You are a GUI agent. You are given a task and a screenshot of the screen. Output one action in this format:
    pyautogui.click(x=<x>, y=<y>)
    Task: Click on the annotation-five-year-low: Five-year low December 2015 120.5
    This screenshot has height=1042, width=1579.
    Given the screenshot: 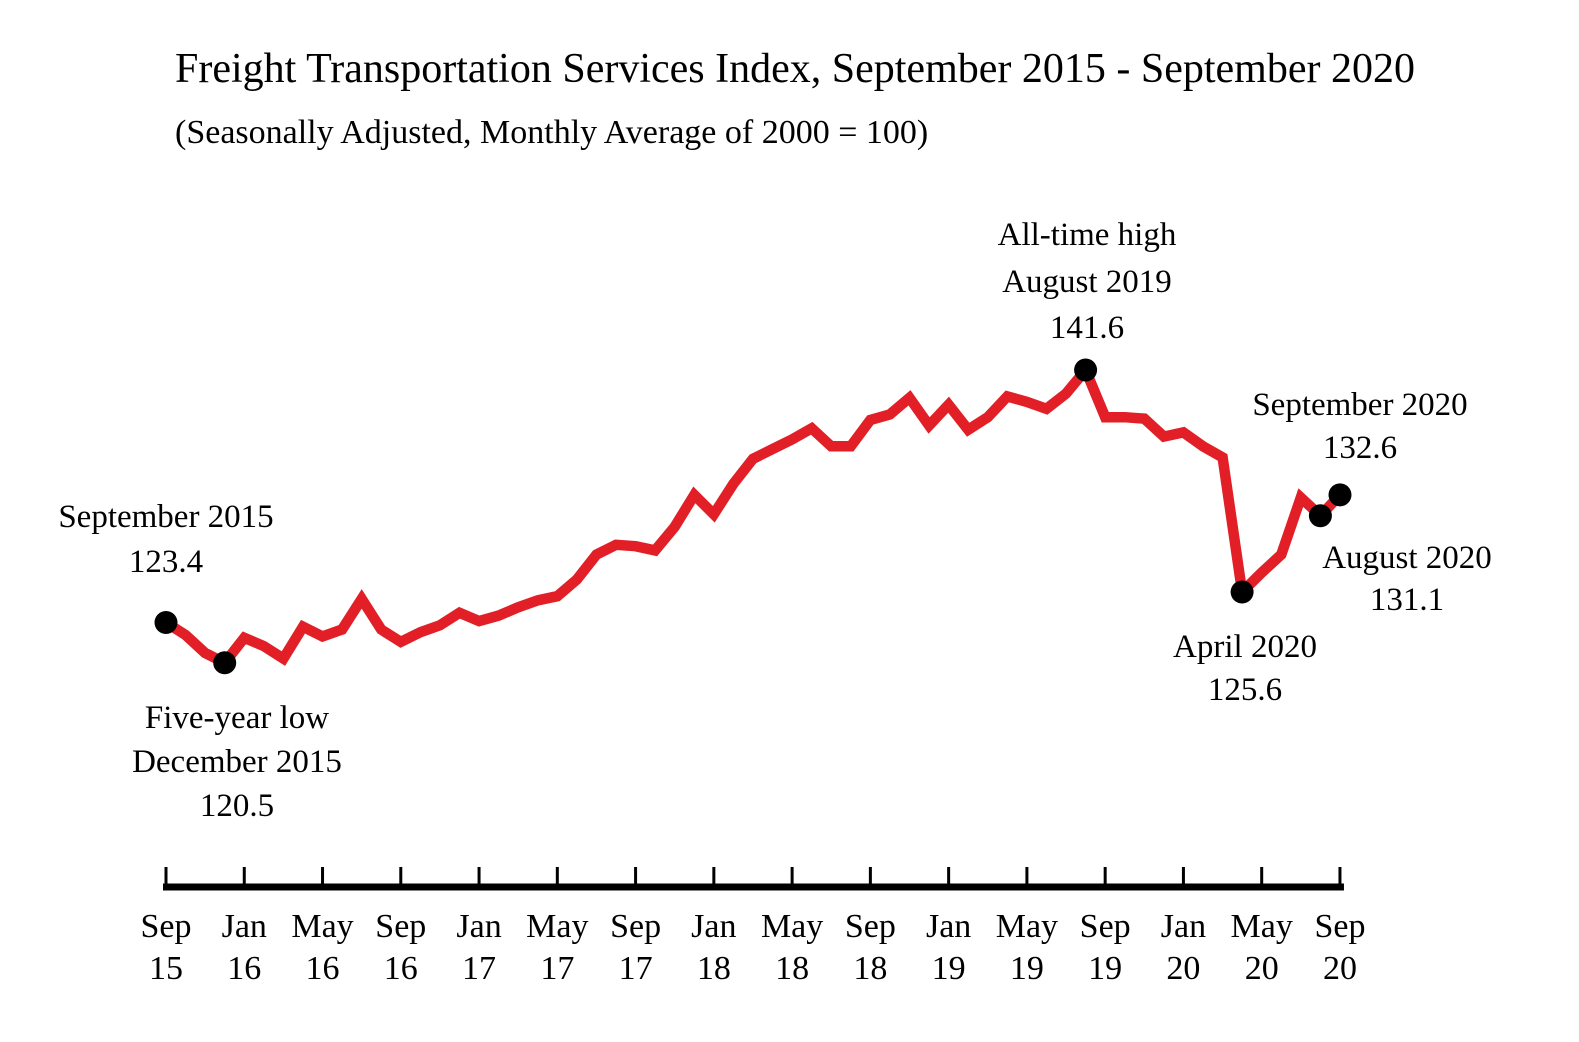 What is the action you would take?
    pyautogui.click(x=237, y=762)
    